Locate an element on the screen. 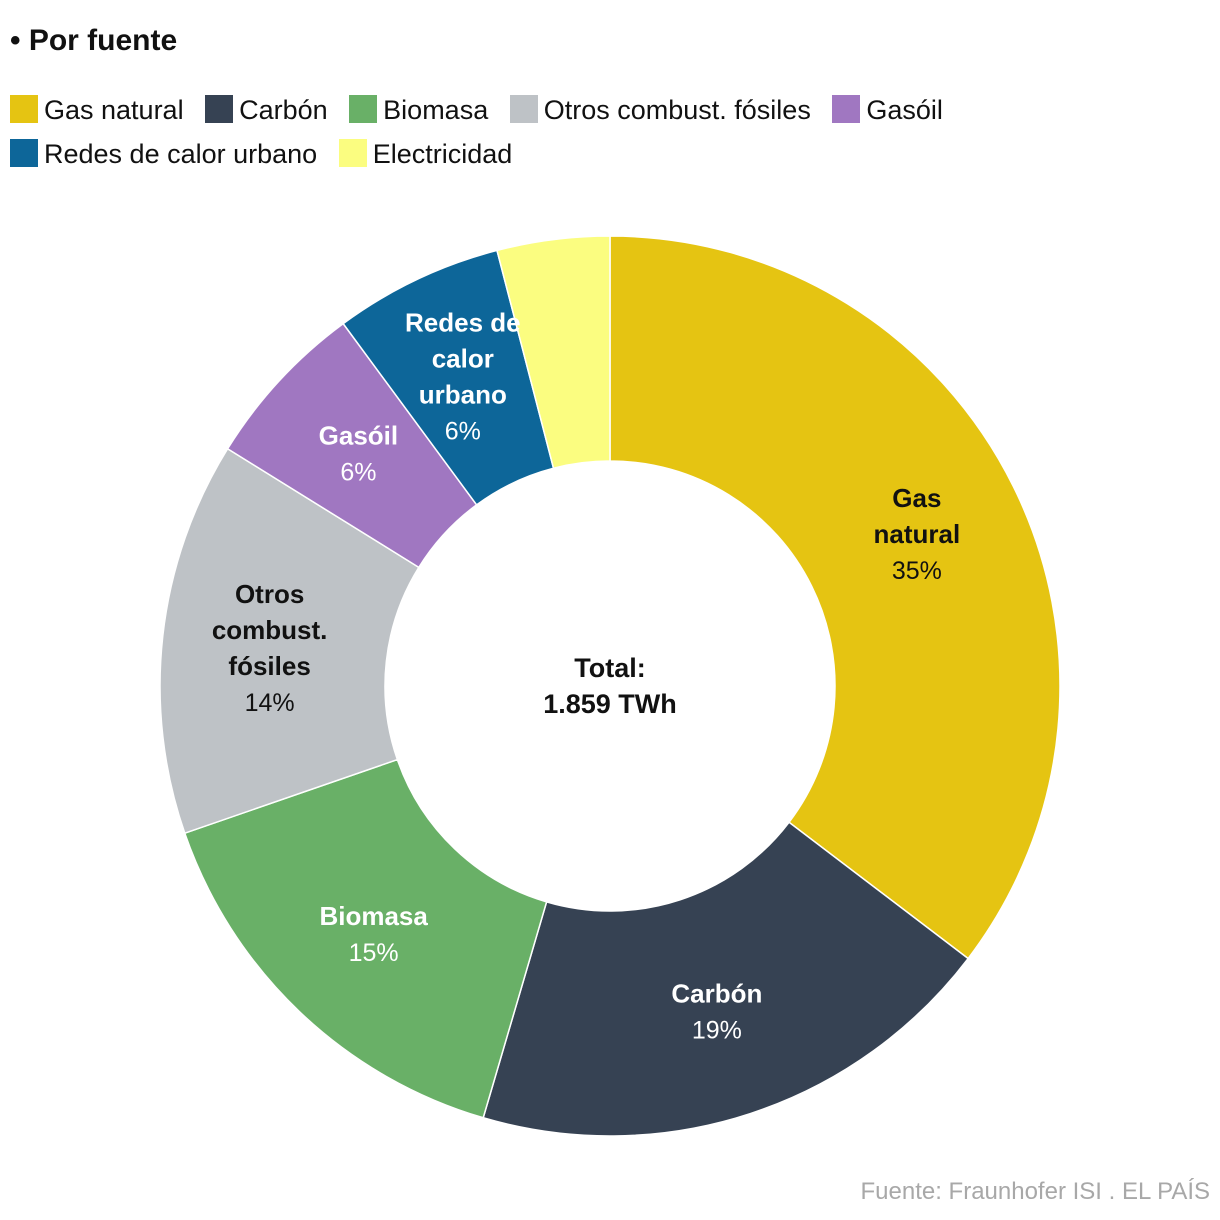 This screenshot has height=1220, width=1220. slice-percent: 19% is located at coordinates (717, 1030).